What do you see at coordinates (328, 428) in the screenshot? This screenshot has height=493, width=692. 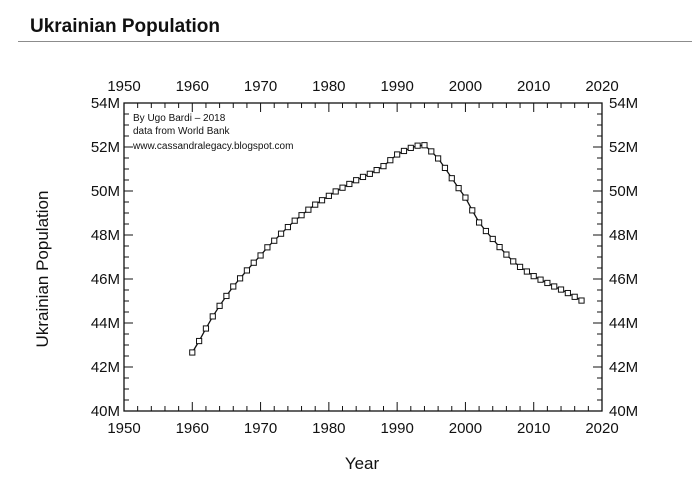 I see `x-tick-label-bottom: 1980` at bounding box center [328, 428].